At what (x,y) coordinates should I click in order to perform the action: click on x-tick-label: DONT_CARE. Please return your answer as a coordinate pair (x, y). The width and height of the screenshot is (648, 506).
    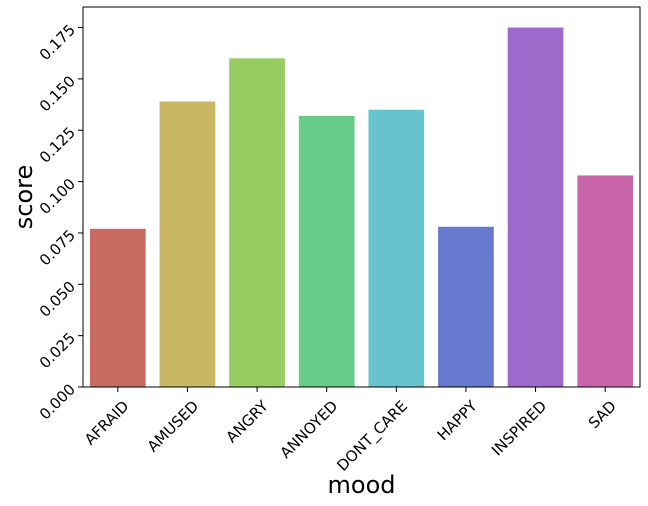
    Looking at the image, I should click on (372, 436).